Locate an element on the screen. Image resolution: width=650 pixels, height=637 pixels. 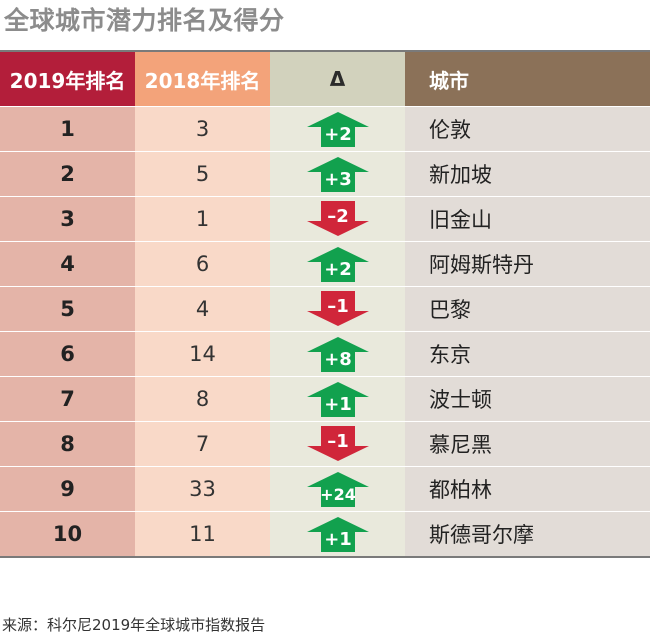
table-row: 10 11 +1 斯德哥尔摩 is located at coordinates (325, 533).